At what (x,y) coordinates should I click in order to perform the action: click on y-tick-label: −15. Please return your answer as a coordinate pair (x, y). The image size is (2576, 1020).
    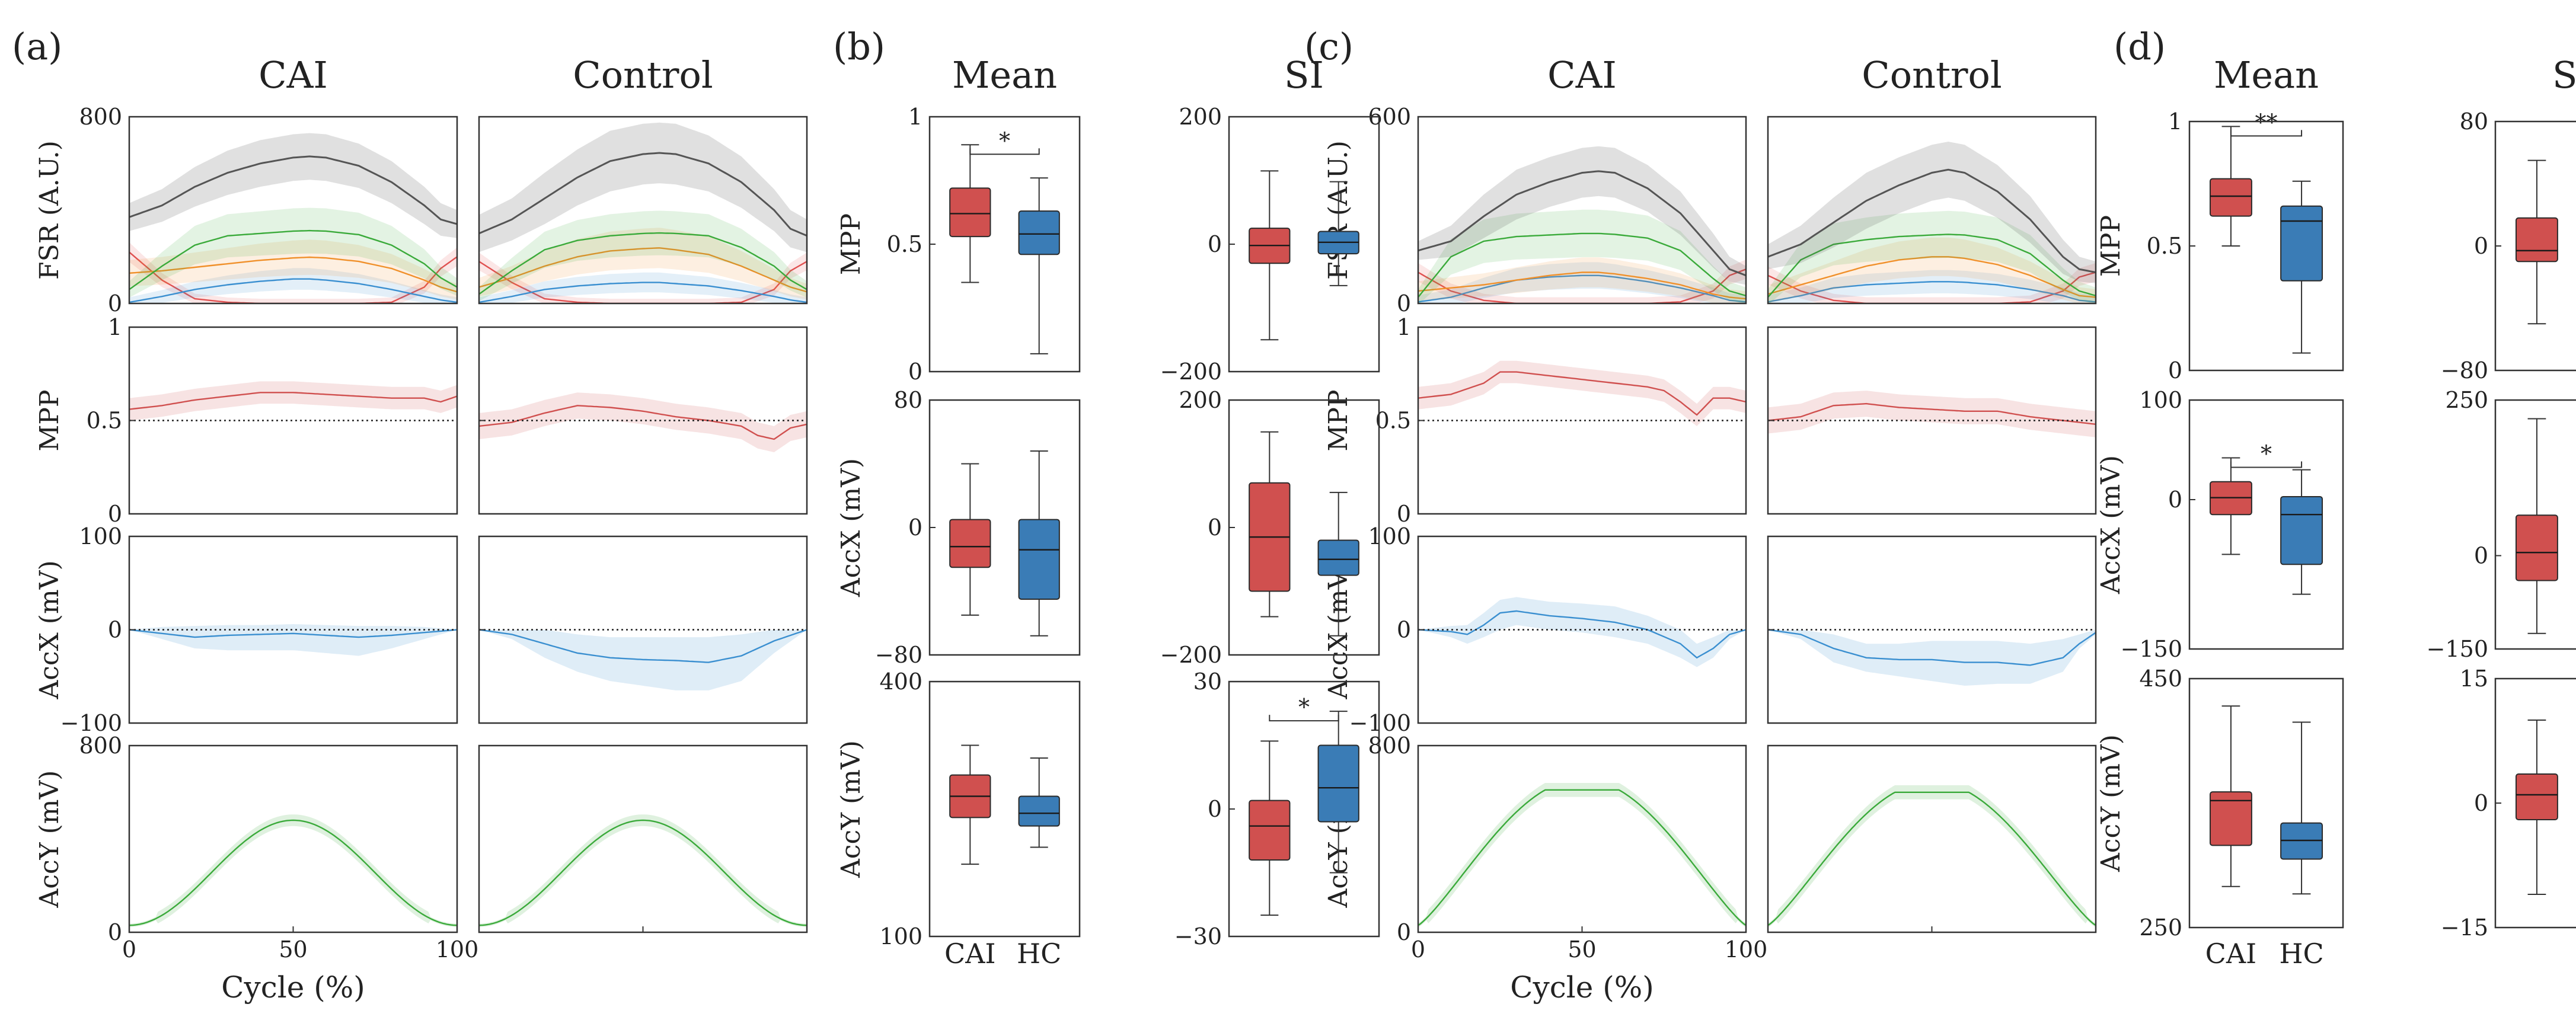
    Looking at the image, I should click on (2464, 928).